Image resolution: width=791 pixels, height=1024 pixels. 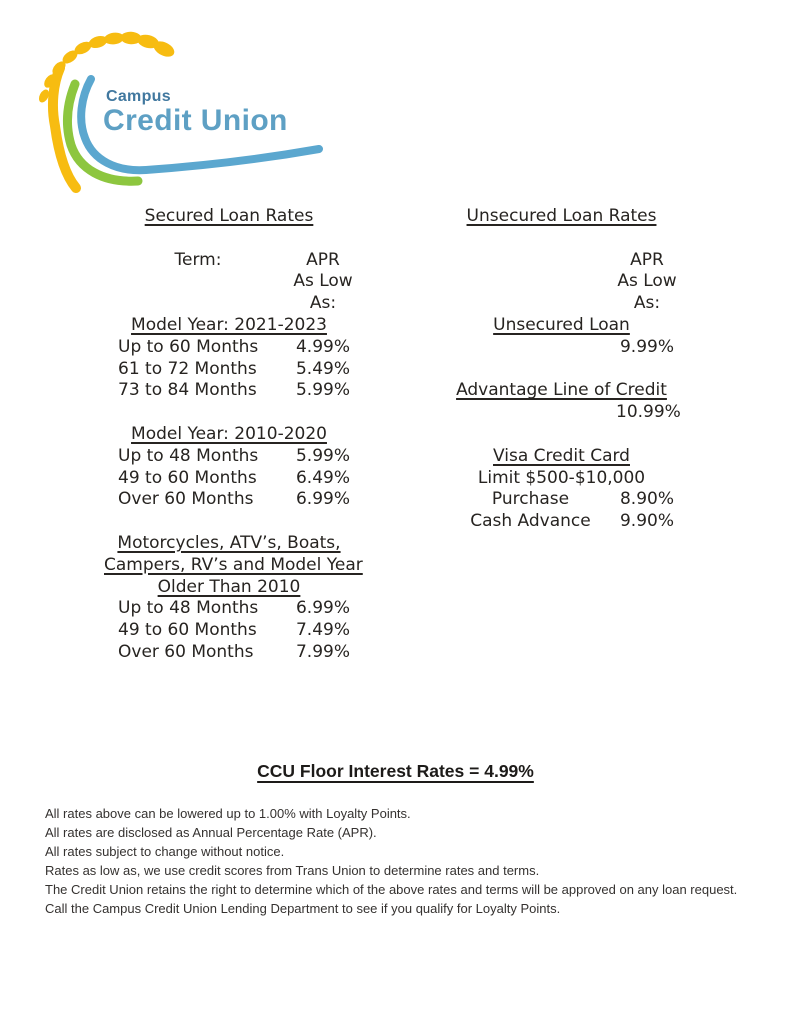 What do you see at coordinates (322, 651) in the screenshot?
I see `apr-value: 7.99%` at bounding box center [322, 651].